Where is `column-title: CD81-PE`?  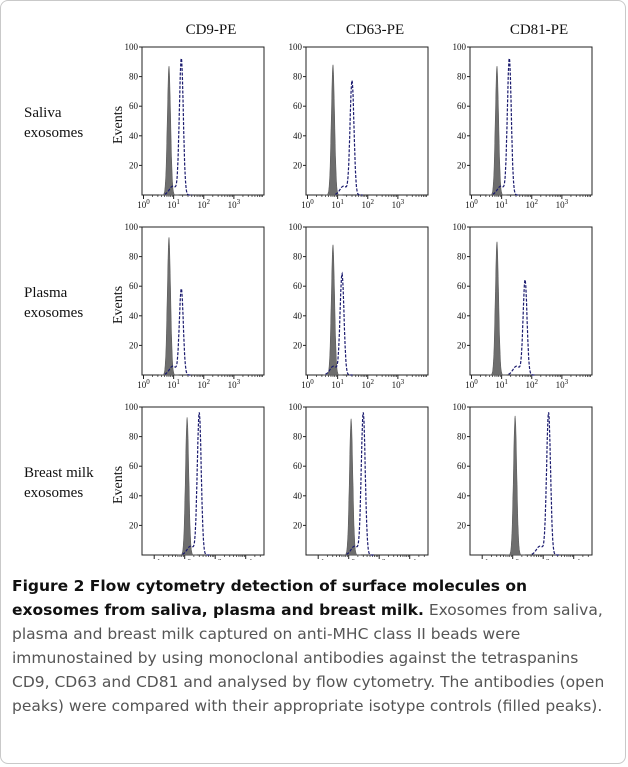
column-title: CD81-PE is located at coordinates (539, 30).